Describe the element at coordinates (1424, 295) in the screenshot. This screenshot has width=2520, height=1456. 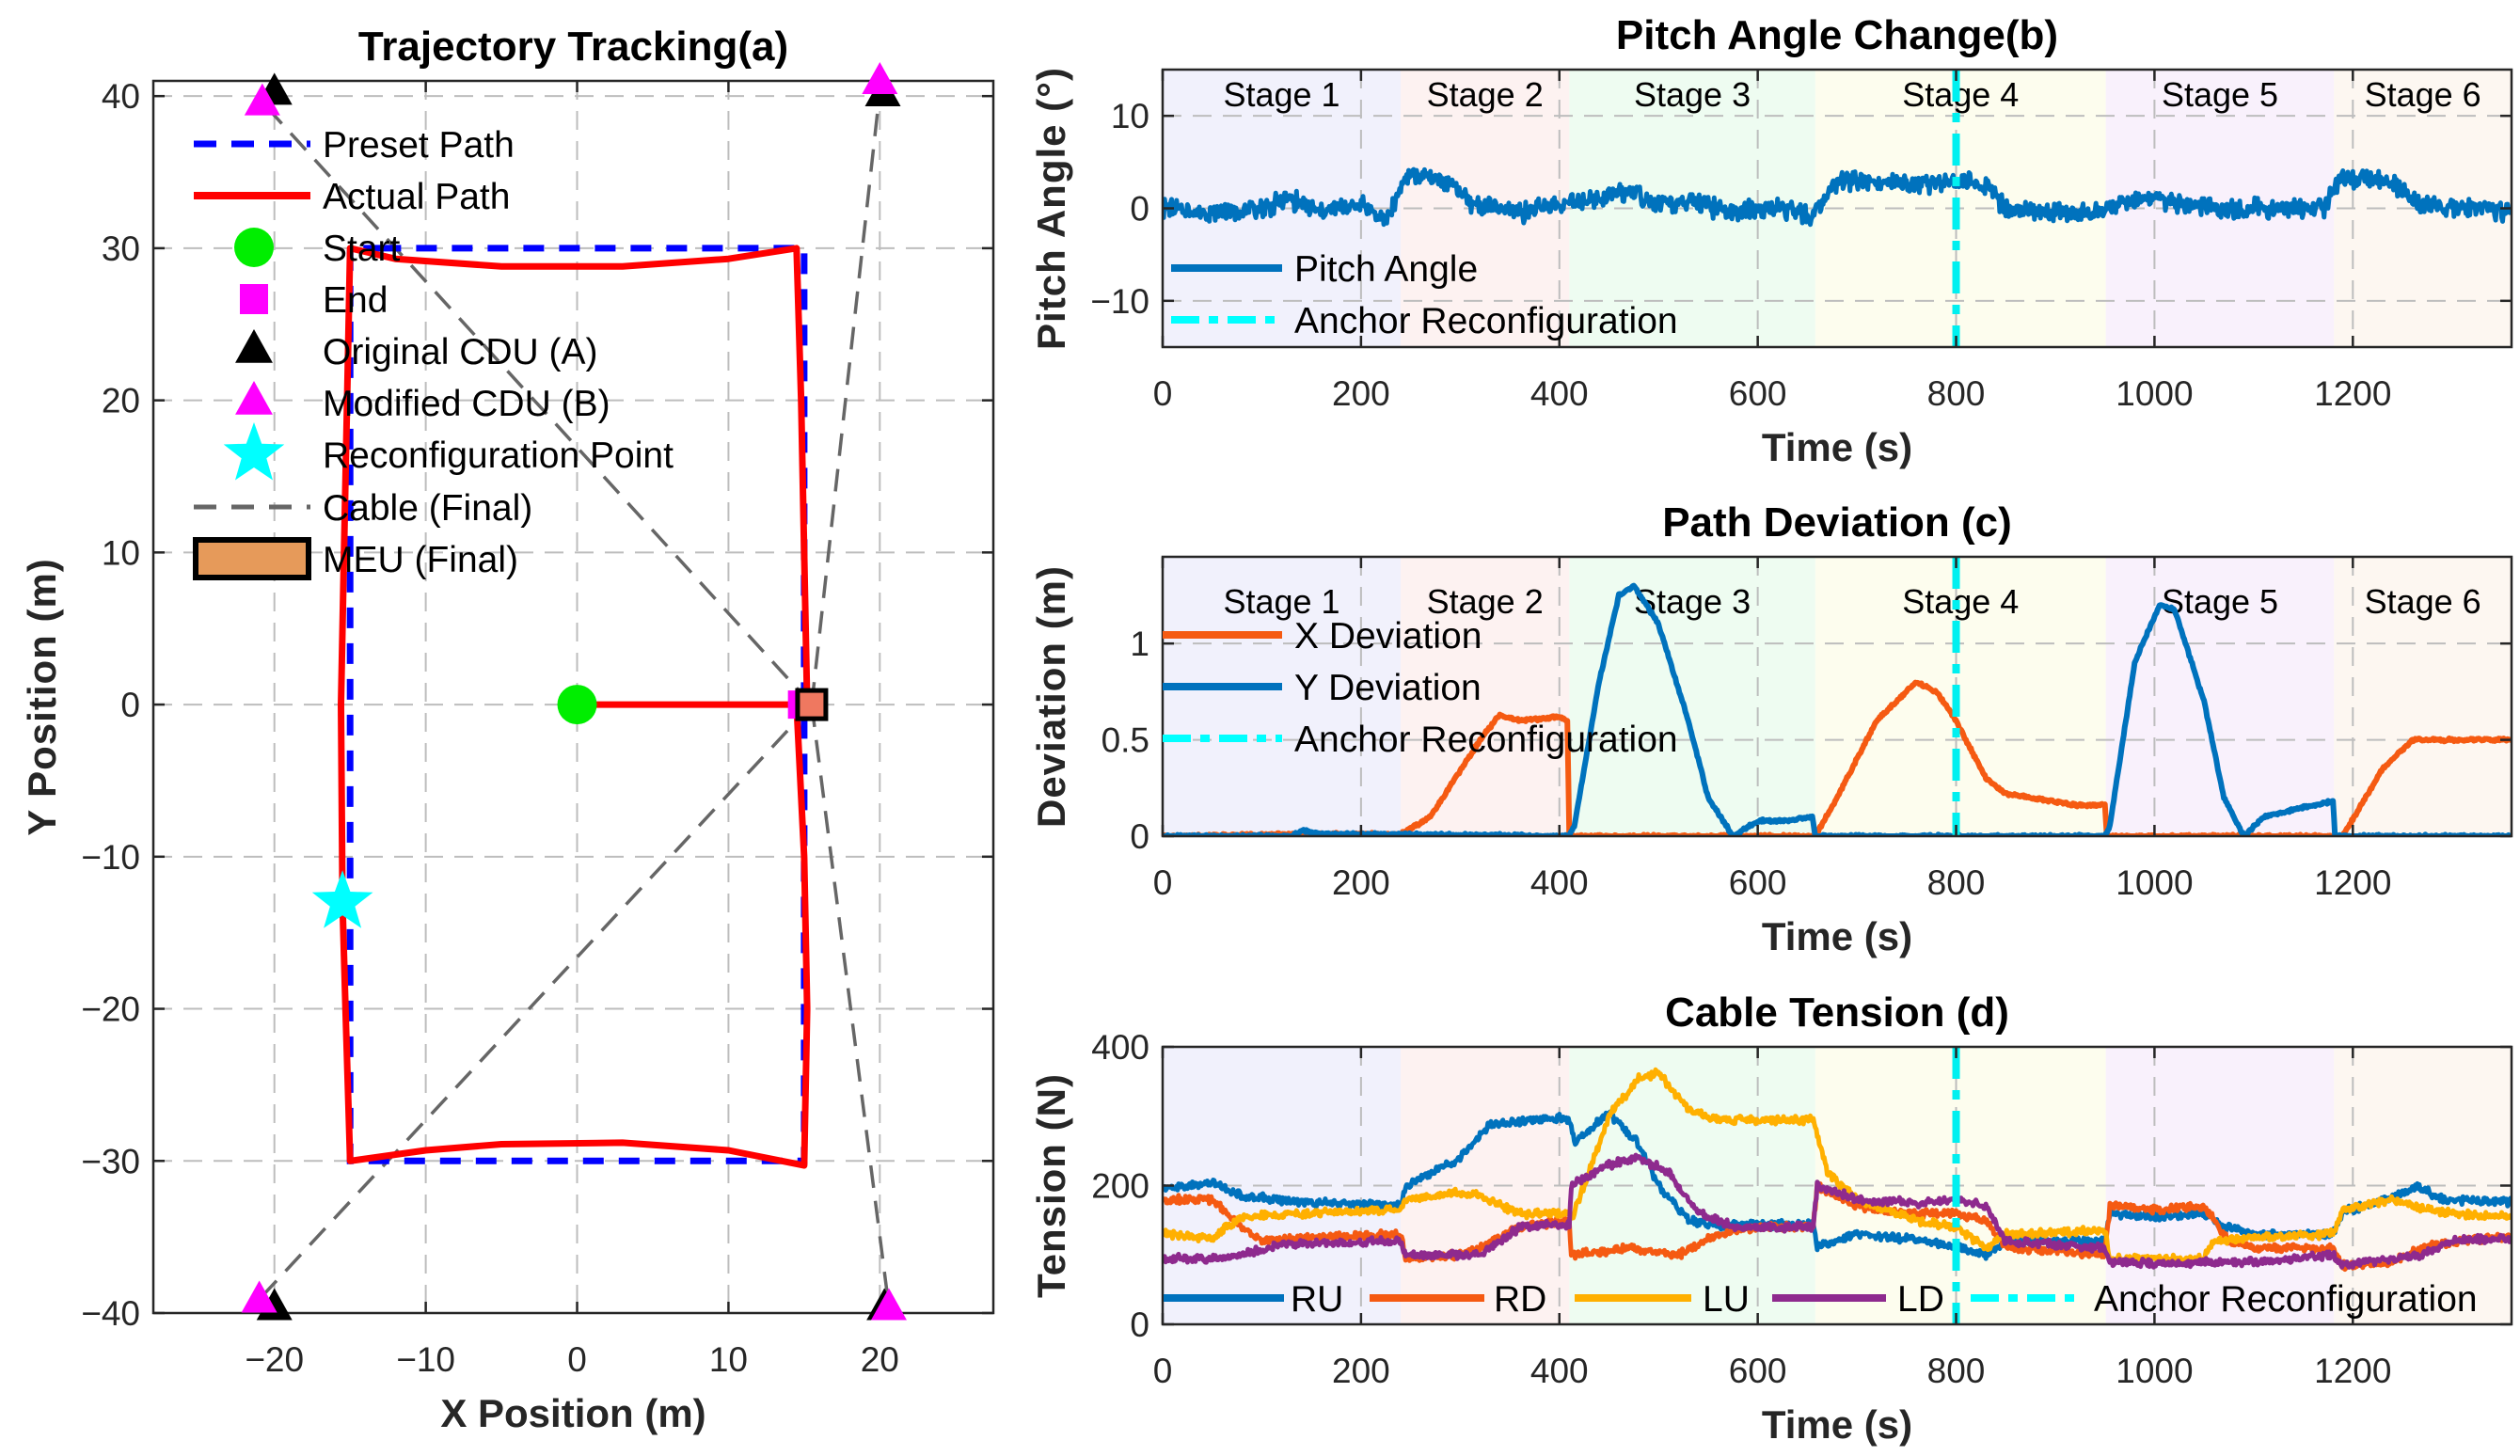
I see `legend: Pitch Angle Anchor Reconfiguration` at that location.